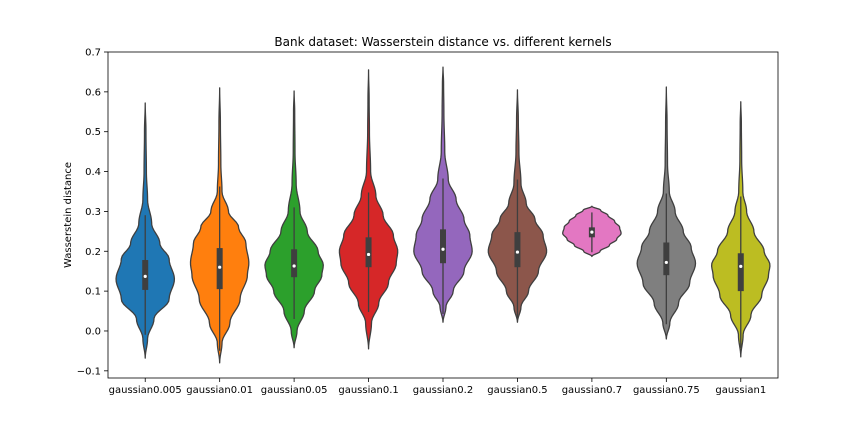  What do you see at coordinates (294, 219) in the screenshot?
I see `violin-gaussian0.05` at bounding box center [294, 219].